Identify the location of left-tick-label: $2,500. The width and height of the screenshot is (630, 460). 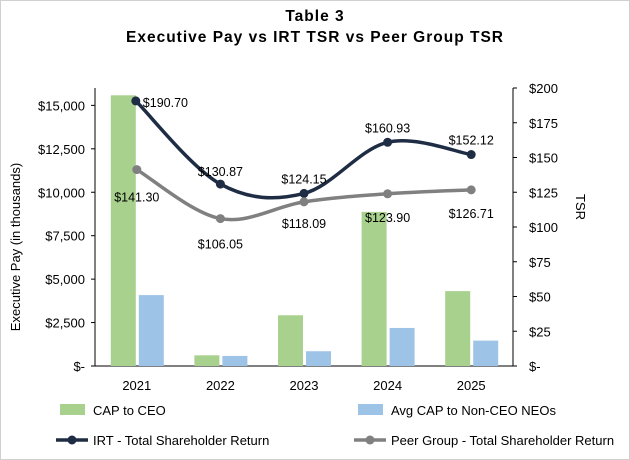
(65, 323).